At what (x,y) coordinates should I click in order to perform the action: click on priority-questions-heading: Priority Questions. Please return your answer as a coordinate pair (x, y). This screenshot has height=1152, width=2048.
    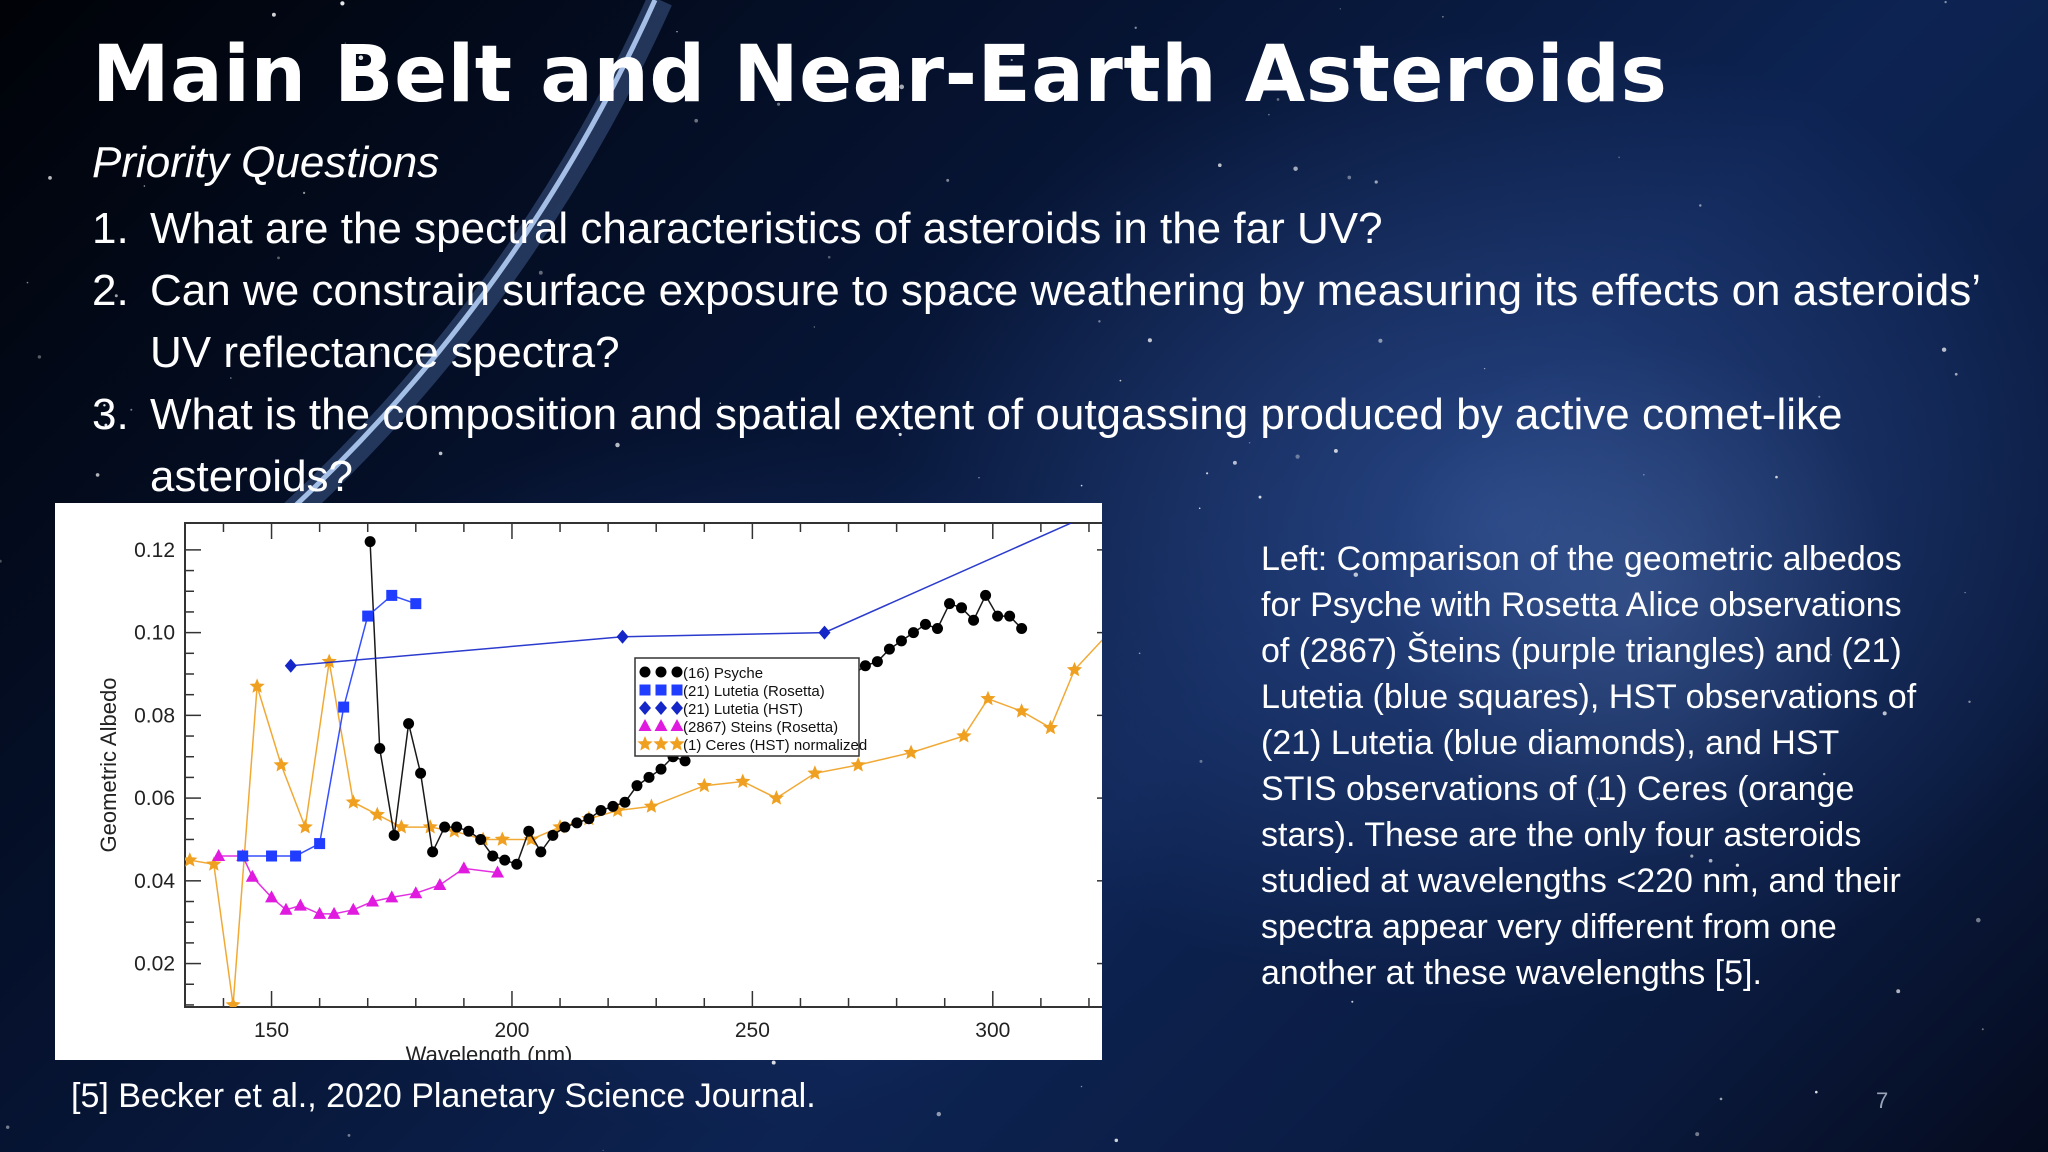
    Looking at the image, I should click on (266, 162).